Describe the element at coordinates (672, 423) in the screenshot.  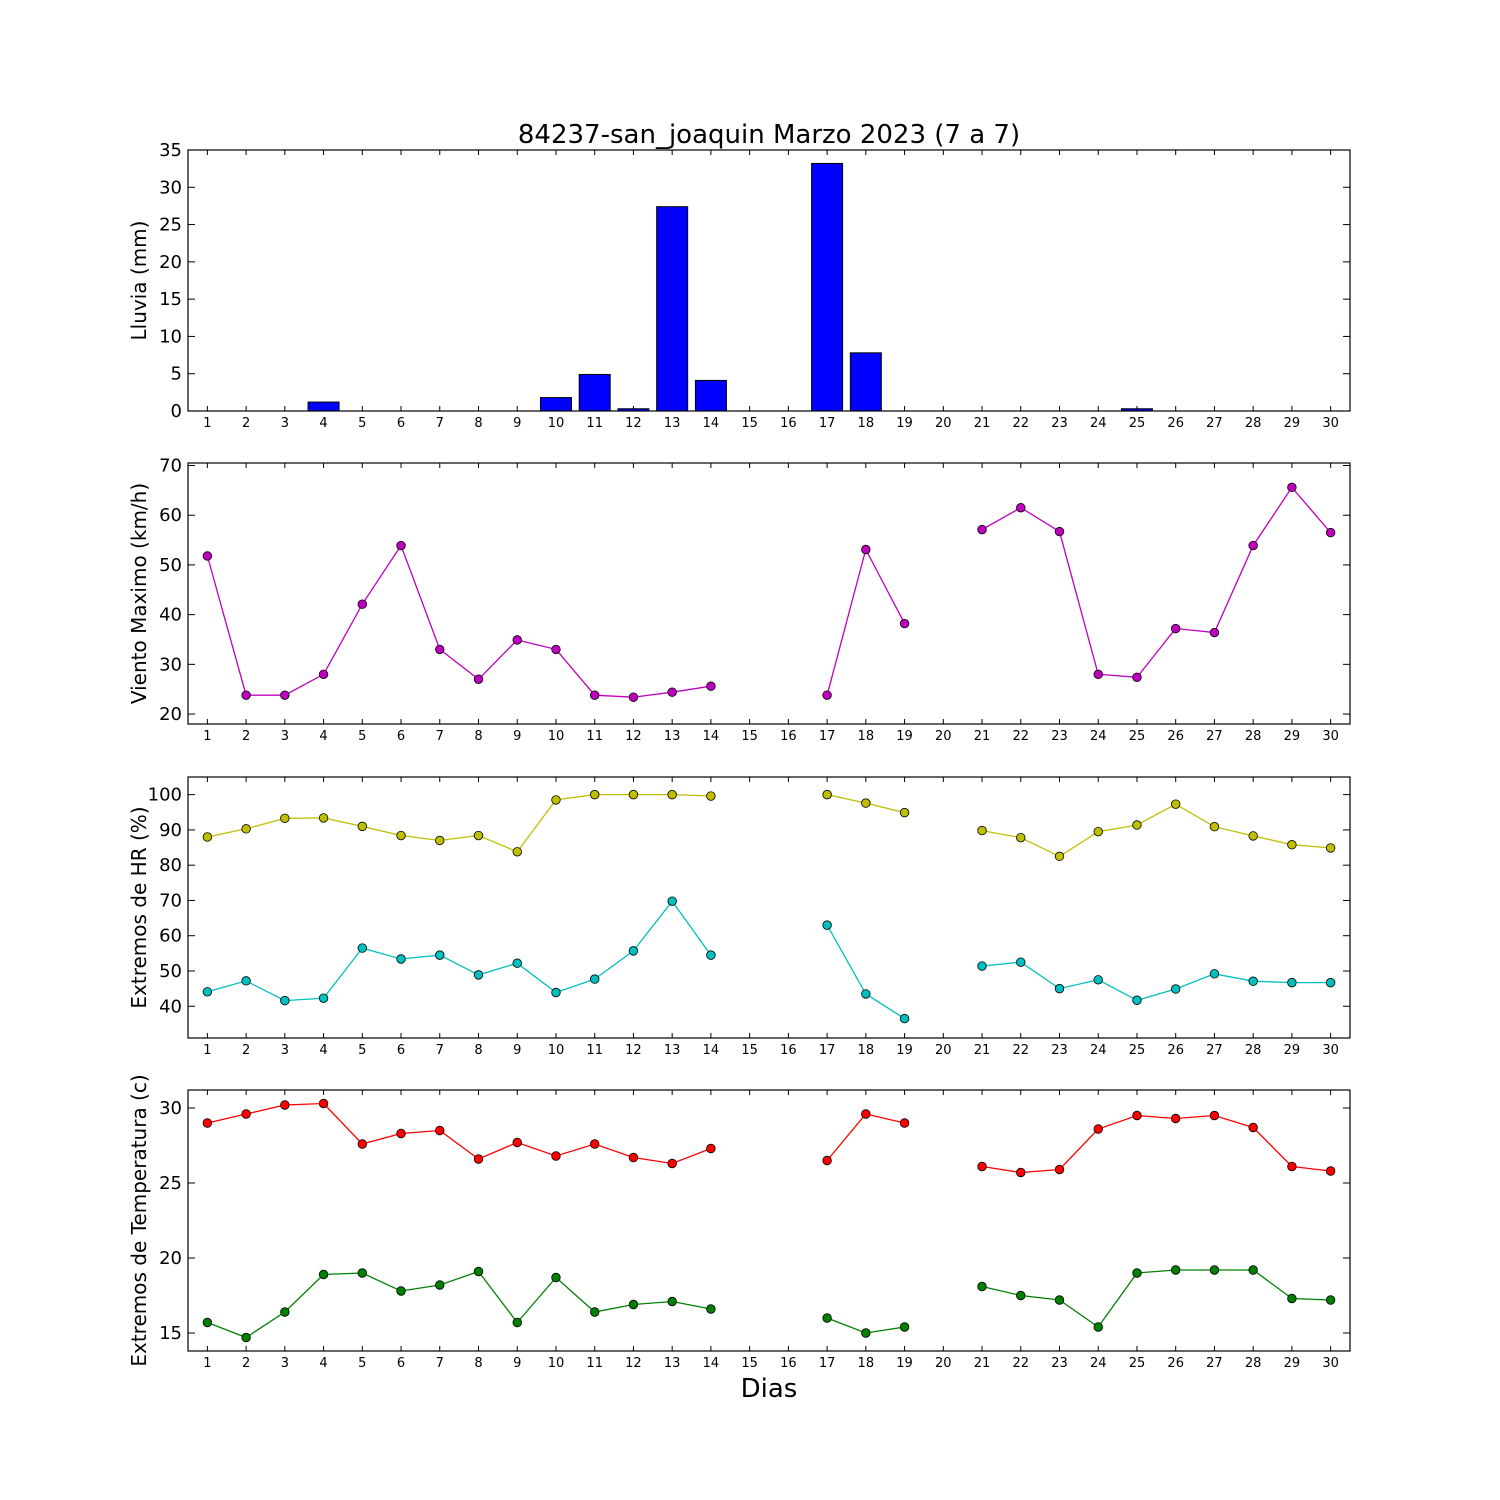
I see `x-tick-label: 13` at that location.